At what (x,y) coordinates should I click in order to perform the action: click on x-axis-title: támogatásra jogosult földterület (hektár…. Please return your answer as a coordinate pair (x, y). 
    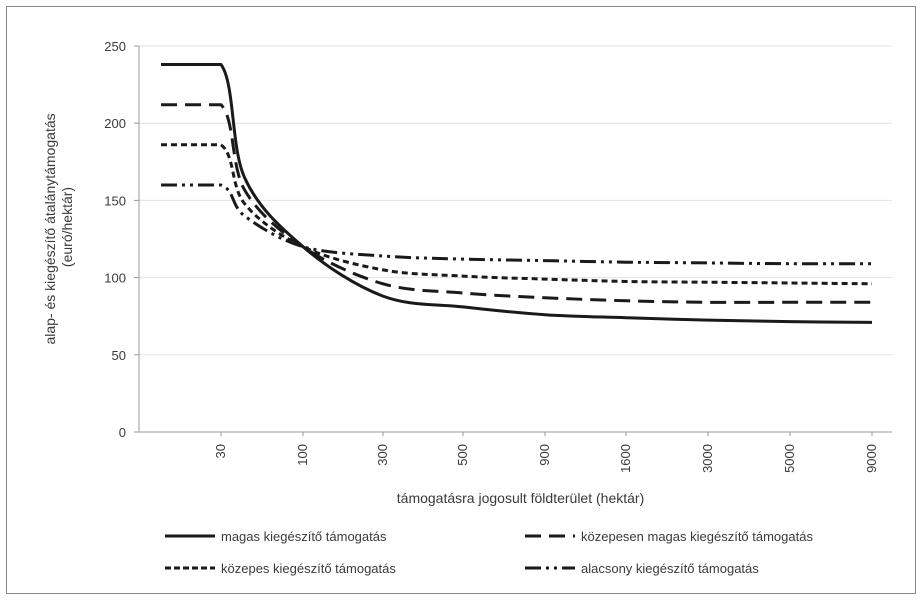
    Looking at the image, I should click on (520, 498).